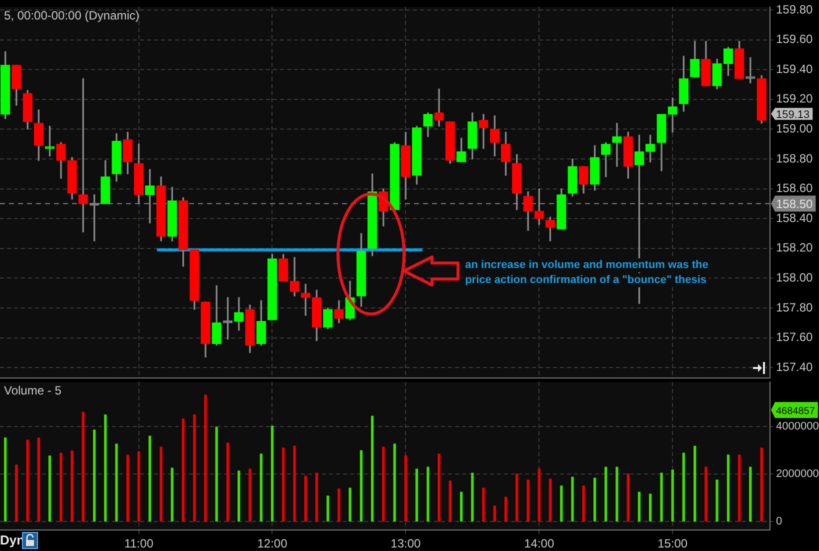 Image resolution: width=819 pixels, height=551 pixels. What do you see at coordinates (139, 543) in the screenshot?
I see `x-tick-label: 11:00` at bounding box center [139, 543].